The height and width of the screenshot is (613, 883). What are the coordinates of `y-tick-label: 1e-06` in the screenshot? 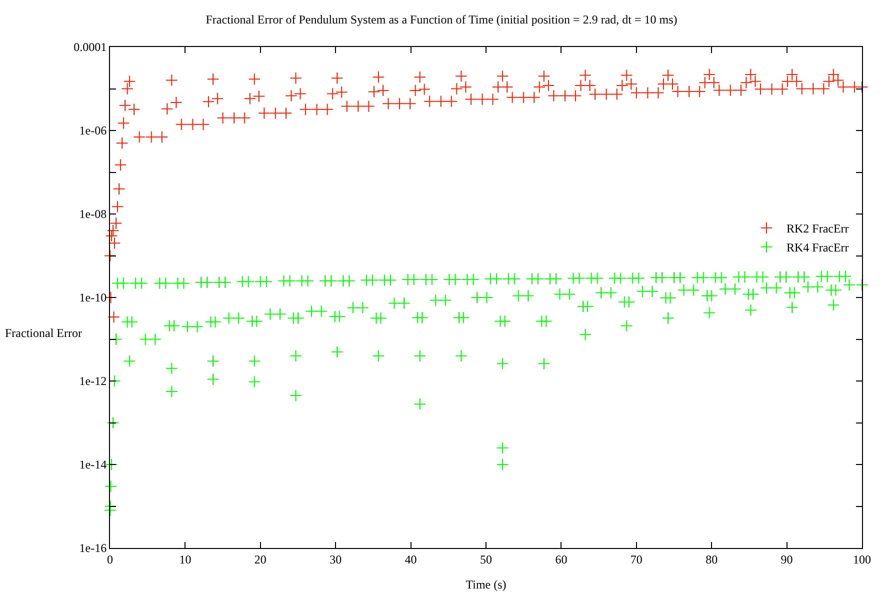 It's located at (93, 131).